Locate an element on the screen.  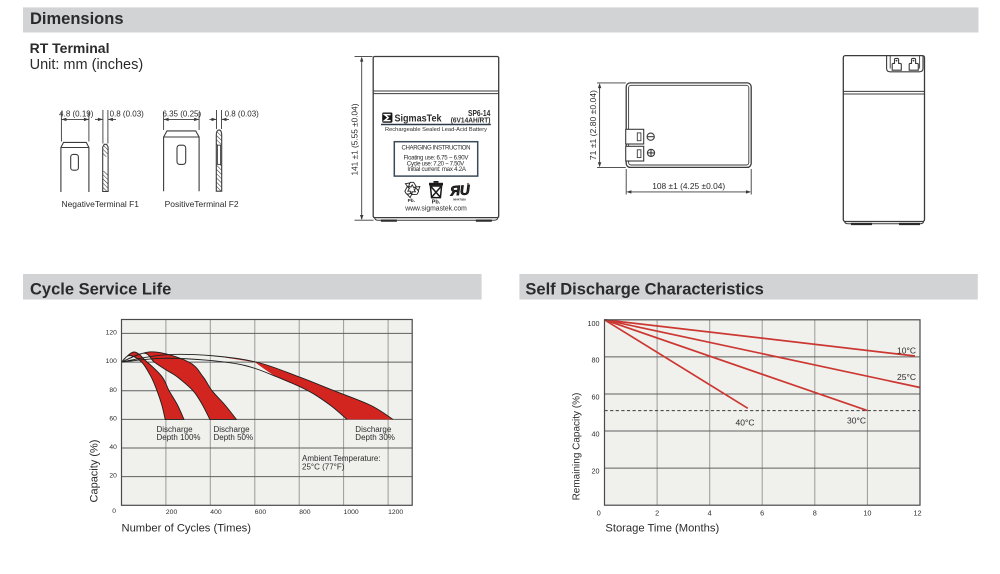
svg-text: 400 is located at coordinates (216, 512).